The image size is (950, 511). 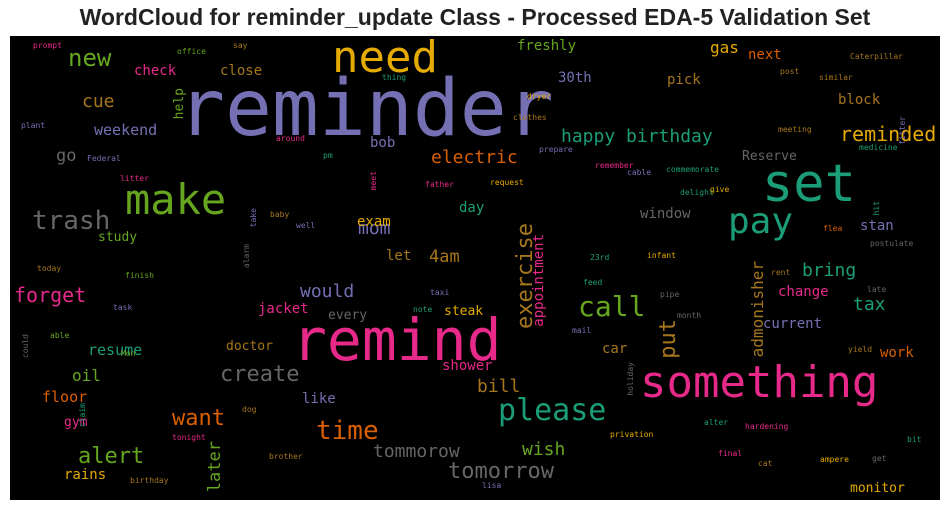 What do you see at coordinates (600, 257) in the screenshot?
I see `word-23rd: 23rd` at bounding box center [600, 257].